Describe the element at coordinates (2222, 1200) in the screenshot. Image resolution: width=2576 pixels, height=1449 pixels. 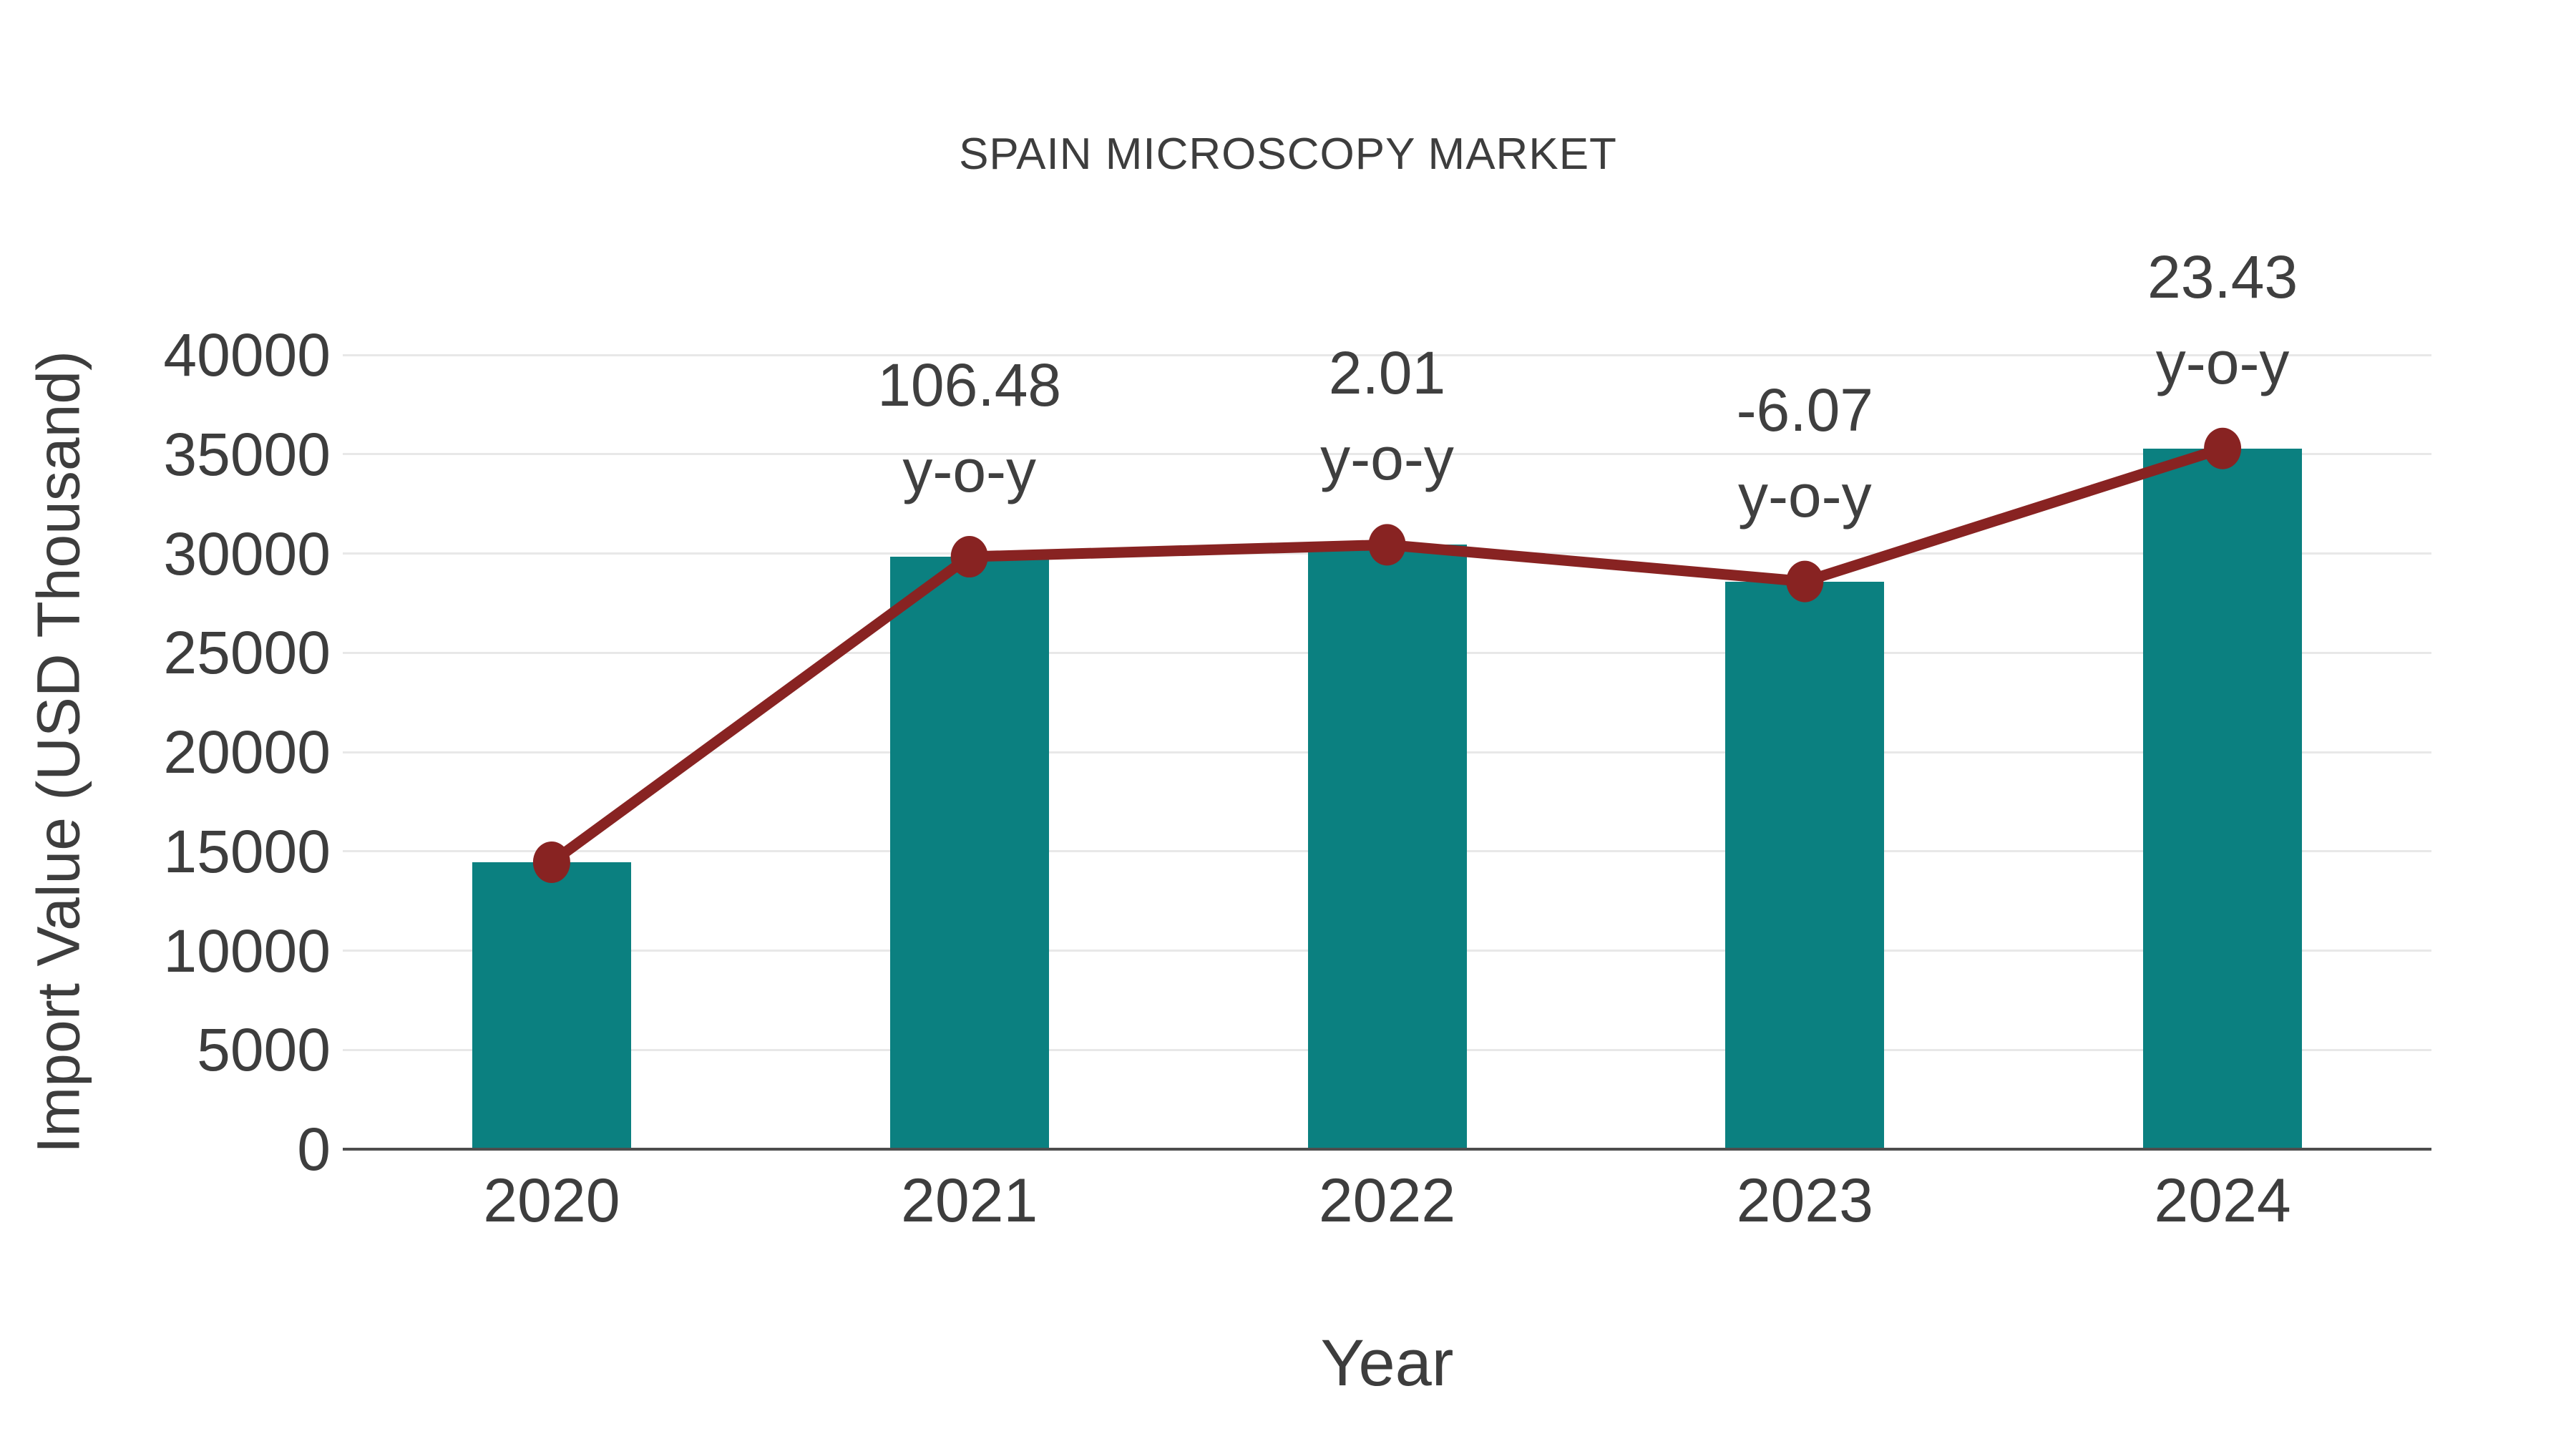
I see `x-tick-label-2024: 2024` at that location.